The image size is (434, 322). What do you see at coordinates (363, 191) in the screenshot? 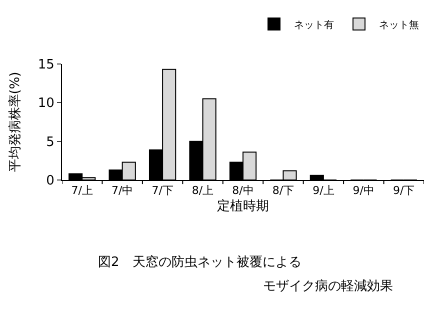
I see `x-tick-label: 9/中` at bounding box center [363, 191].